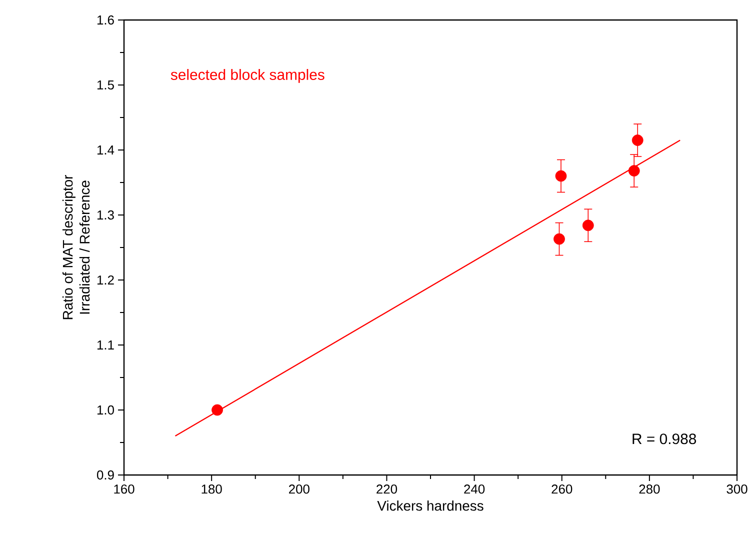  What do you see at coordinates (105, 20) in the screenshot?
I see `y-tick-label: 1.6` at bounding box center [105, 20].